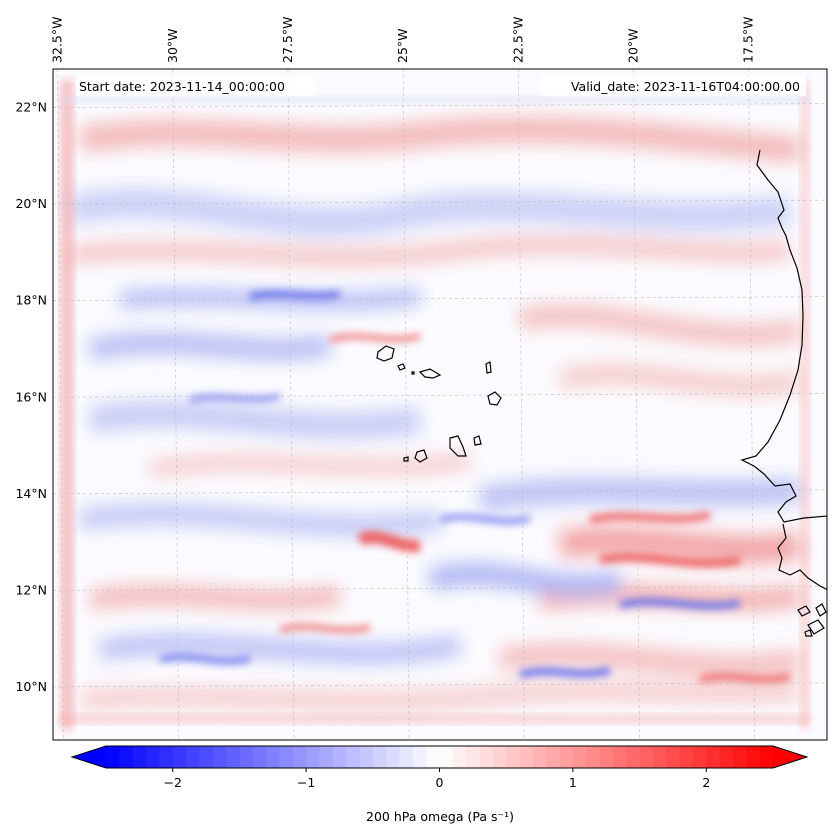  I want to click on colorbar: −2 −1 0 1 2 200 hPa omega (Pa s⁻¹), so click(439, 784).